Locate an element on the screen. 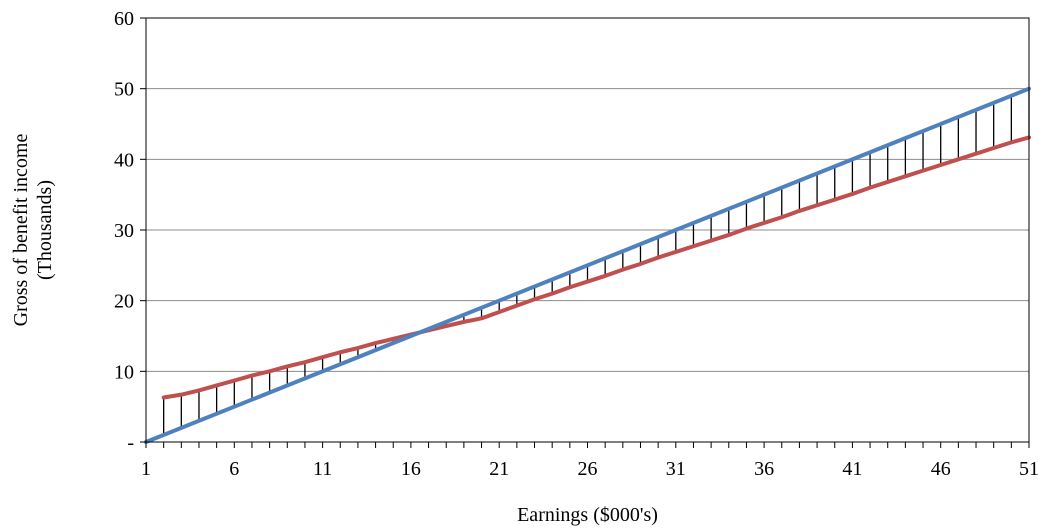 This screenshot has height=529, width=1038. x-tick-label-36: 36 is located at coordinates (764, 469).